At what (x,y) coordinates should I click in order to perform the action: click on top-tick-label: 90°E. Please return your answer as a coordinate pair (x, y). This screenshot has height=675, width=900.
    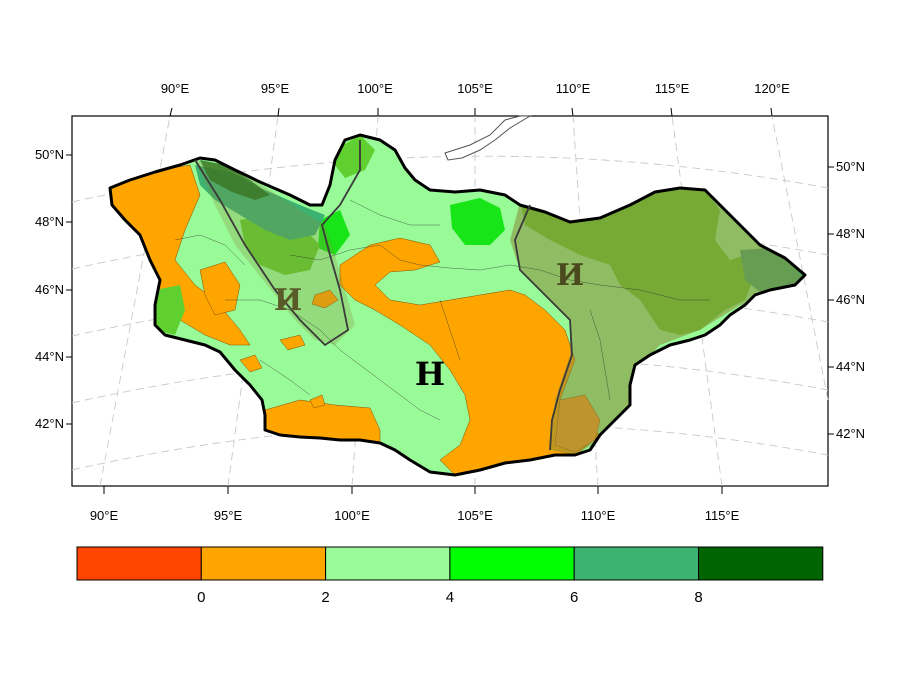
    Looking at the image, I should click on (175, 88).